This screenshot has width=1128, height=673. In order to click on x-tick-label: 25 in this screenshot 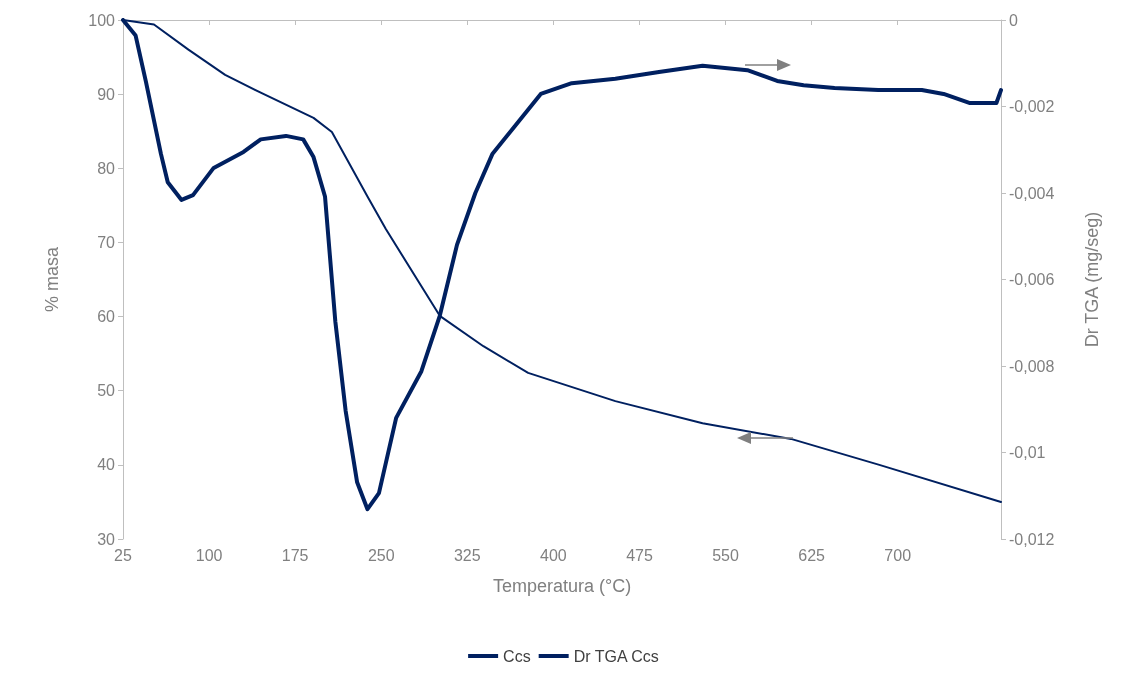, I will do `click(123, 555)`.